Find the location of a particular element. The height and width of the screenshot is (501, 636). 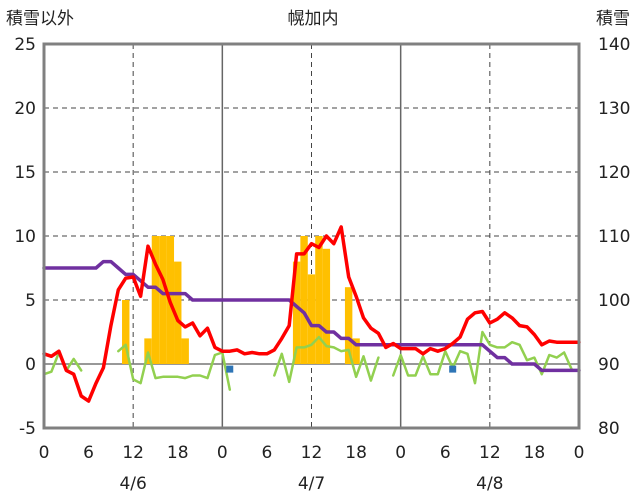

left-axis-title: 積雪以外 is located at coordinates (40, 19).